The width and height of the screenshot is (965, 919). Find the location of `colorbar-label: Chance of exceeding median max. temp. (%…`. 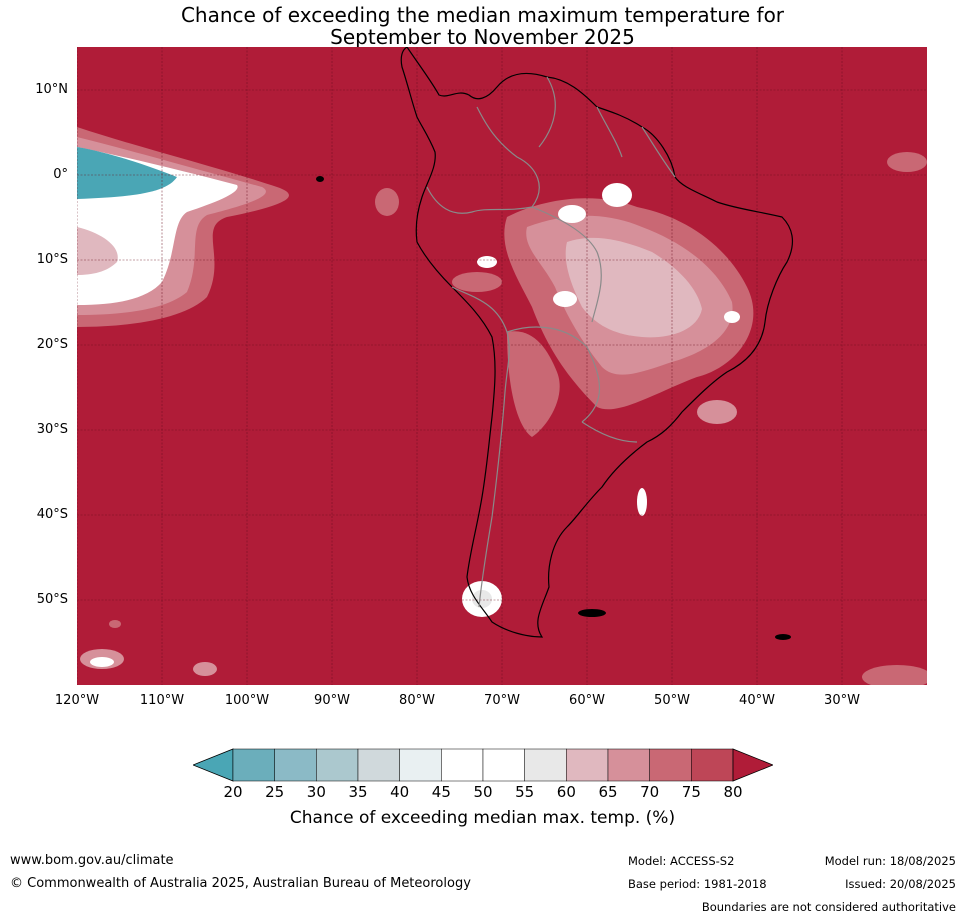

colorbar-label: Chance of exceeding median max. temp. (%… is located at coordinates (482, 818).